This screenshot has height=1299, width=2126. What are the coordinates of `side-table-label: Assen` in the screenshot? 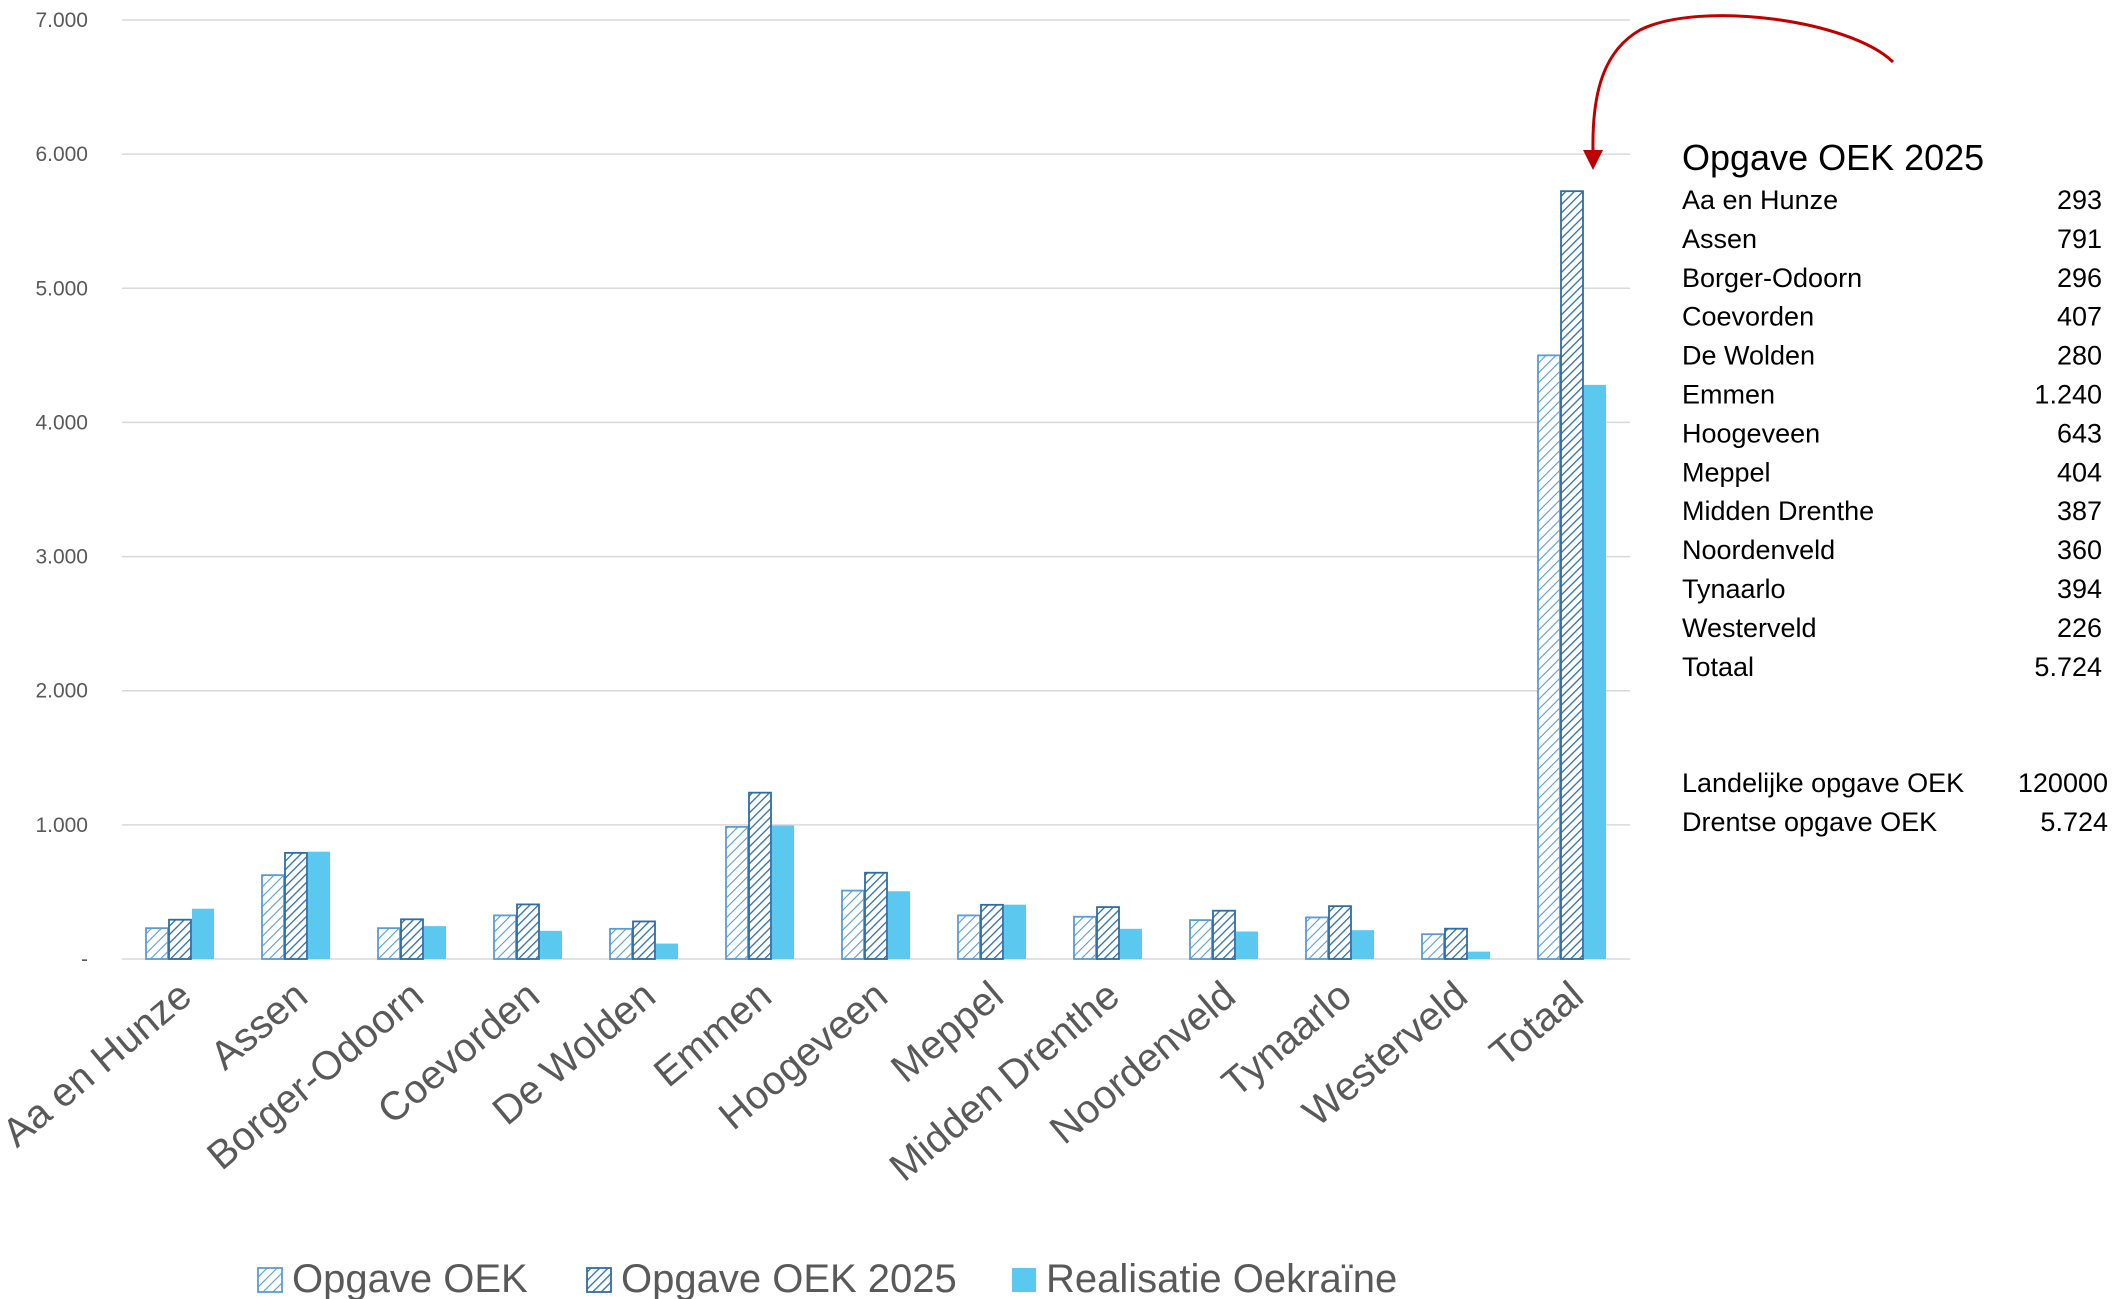 It's located at (1719, 239).